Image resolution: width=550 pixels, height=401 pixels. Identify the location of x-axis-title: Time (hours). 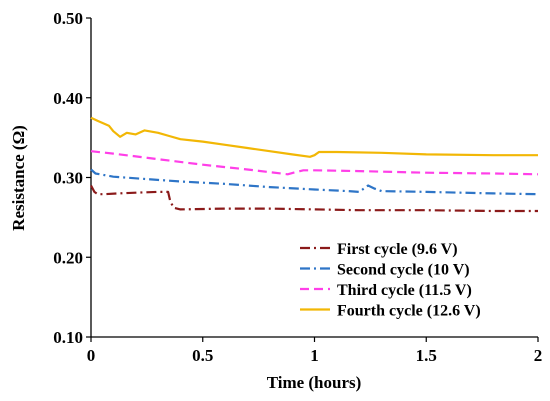
(314, 382).